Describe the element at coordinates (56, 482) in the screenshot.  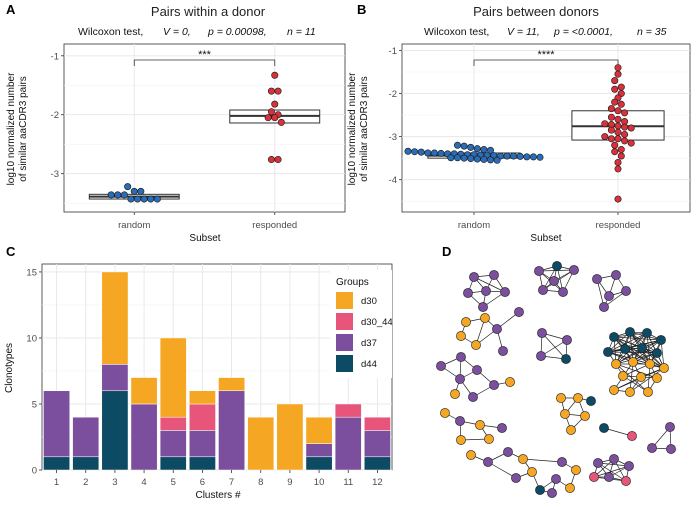
I see `x-tick-label: 1` at that location.